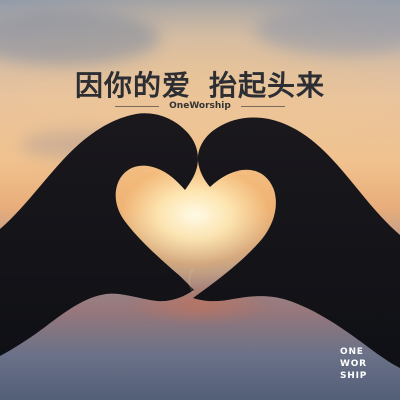  Describe the element at coordinates (137, 106) in the screenshot. I see `byline-left-divider` at that location.